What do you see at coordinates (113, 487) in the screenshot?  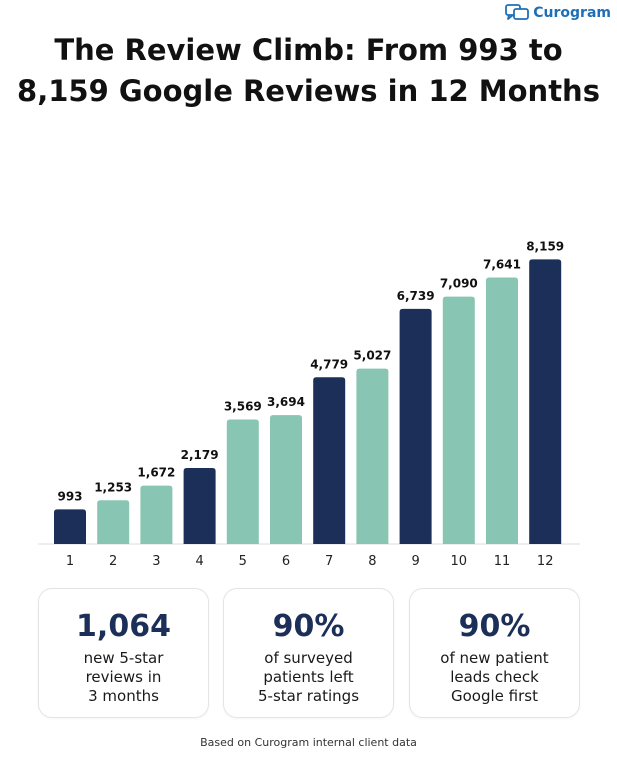 I see `bar-value-label: 1,253` at bounding box center [113, 487].